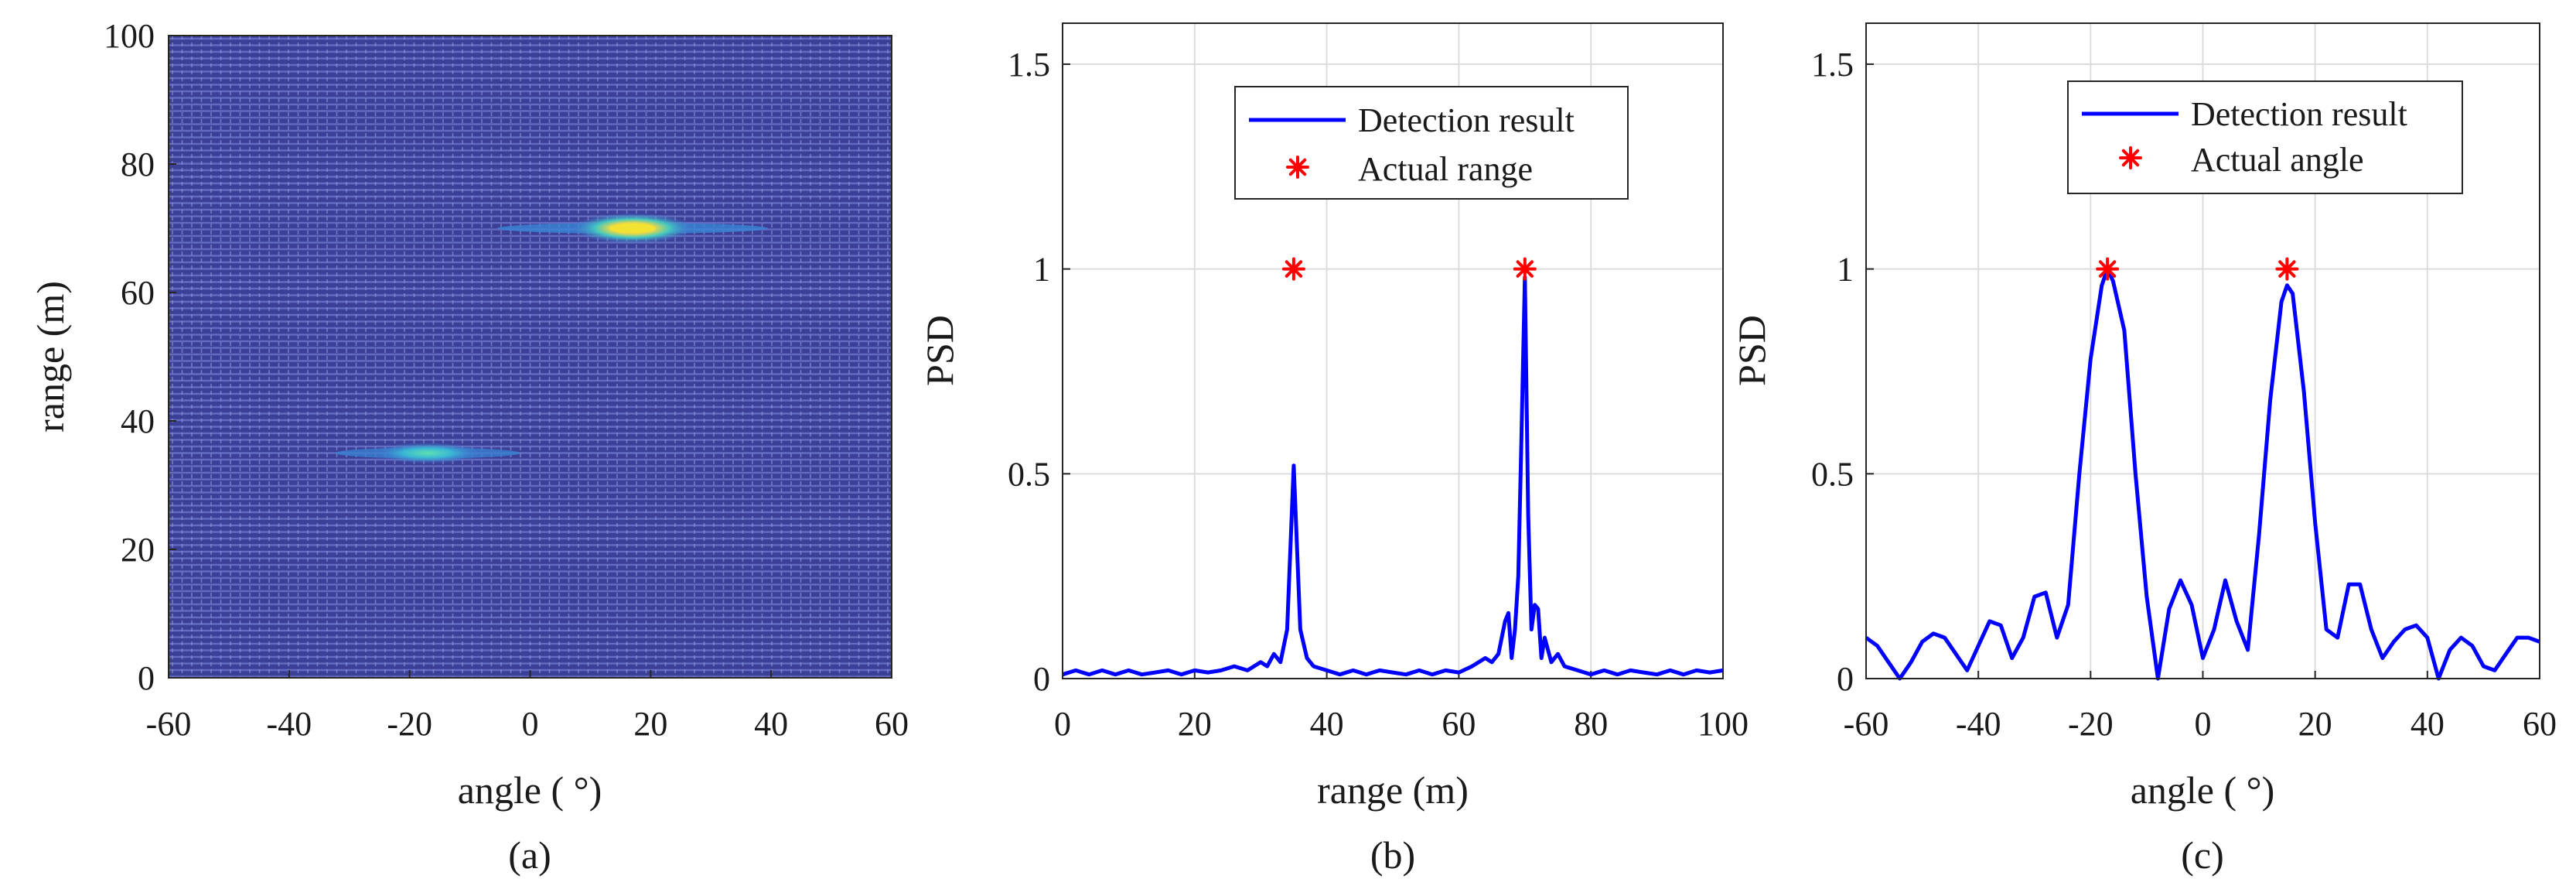  What do you see at coordinates (2203, 790) in the screenshot?
I see `angle-psd-x-axis-label: angle ( °)` at bounding box center [2203, 790].